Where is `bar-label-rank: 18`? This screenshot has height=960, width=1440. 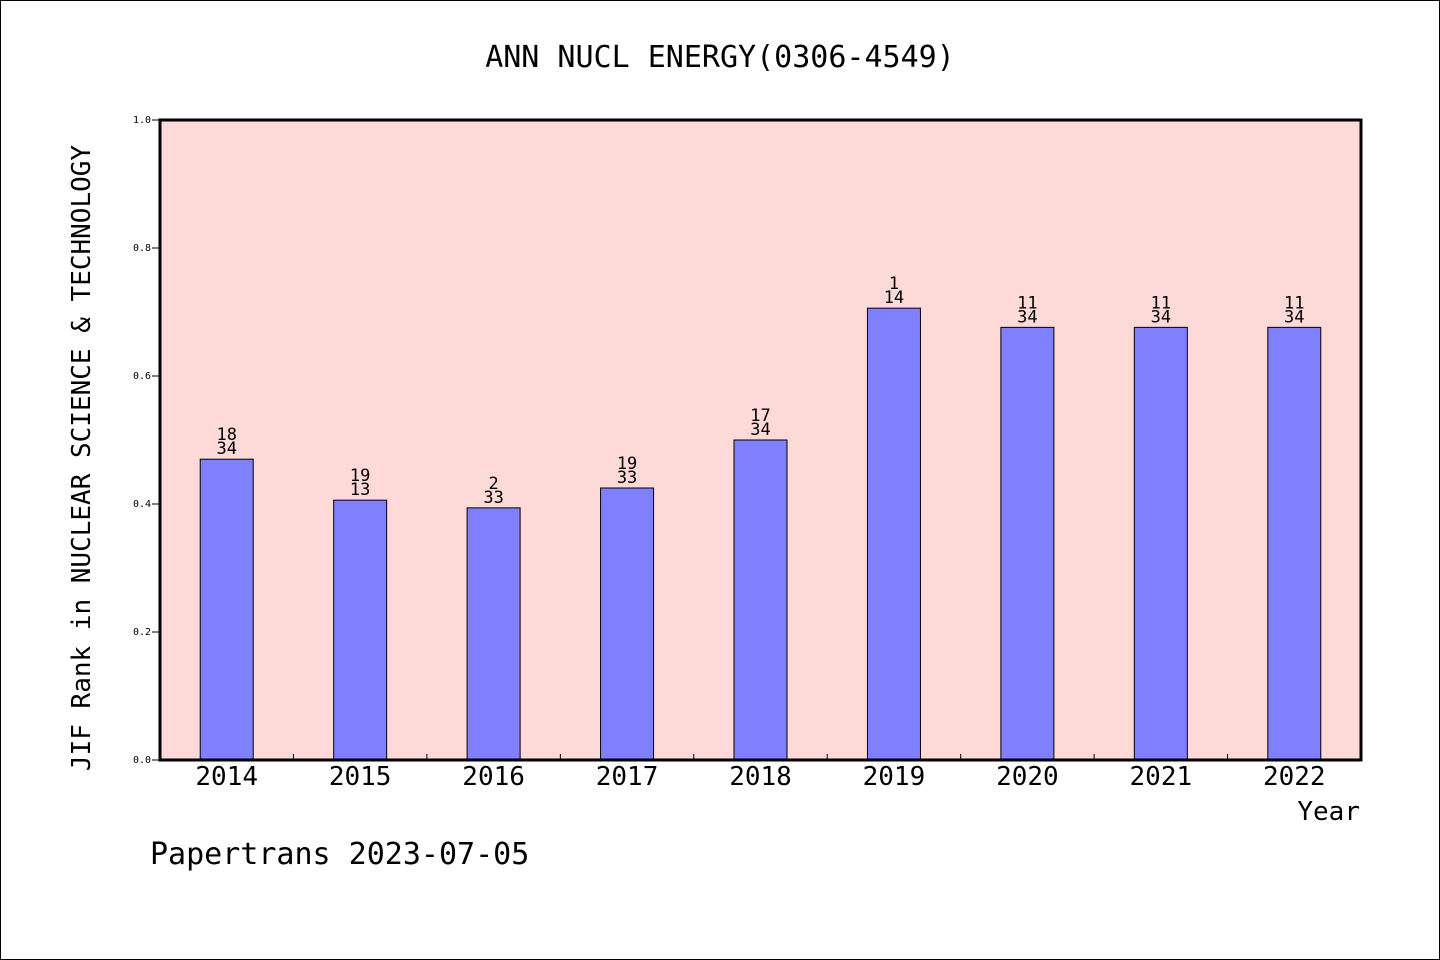 bar-label-rank: 18 is located at coordinates (226, 435).